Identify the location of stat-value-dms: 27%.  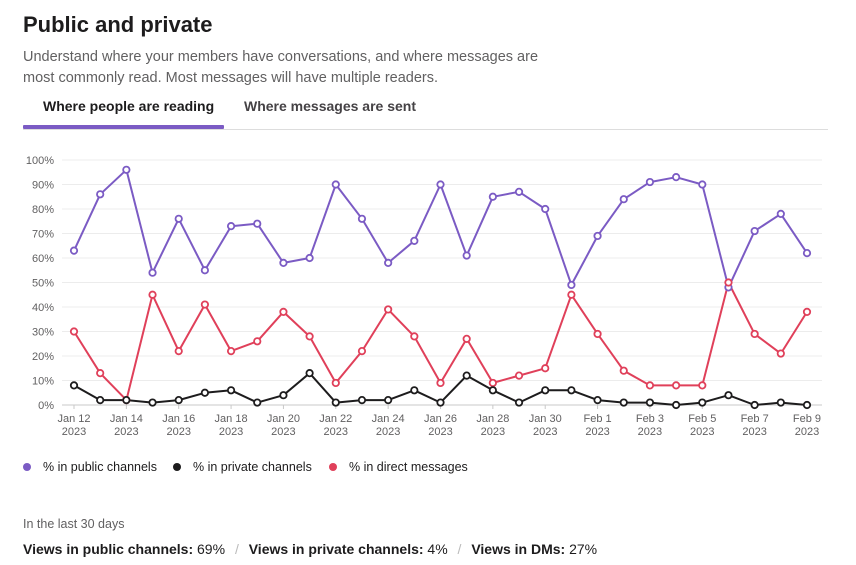
(583, 549).